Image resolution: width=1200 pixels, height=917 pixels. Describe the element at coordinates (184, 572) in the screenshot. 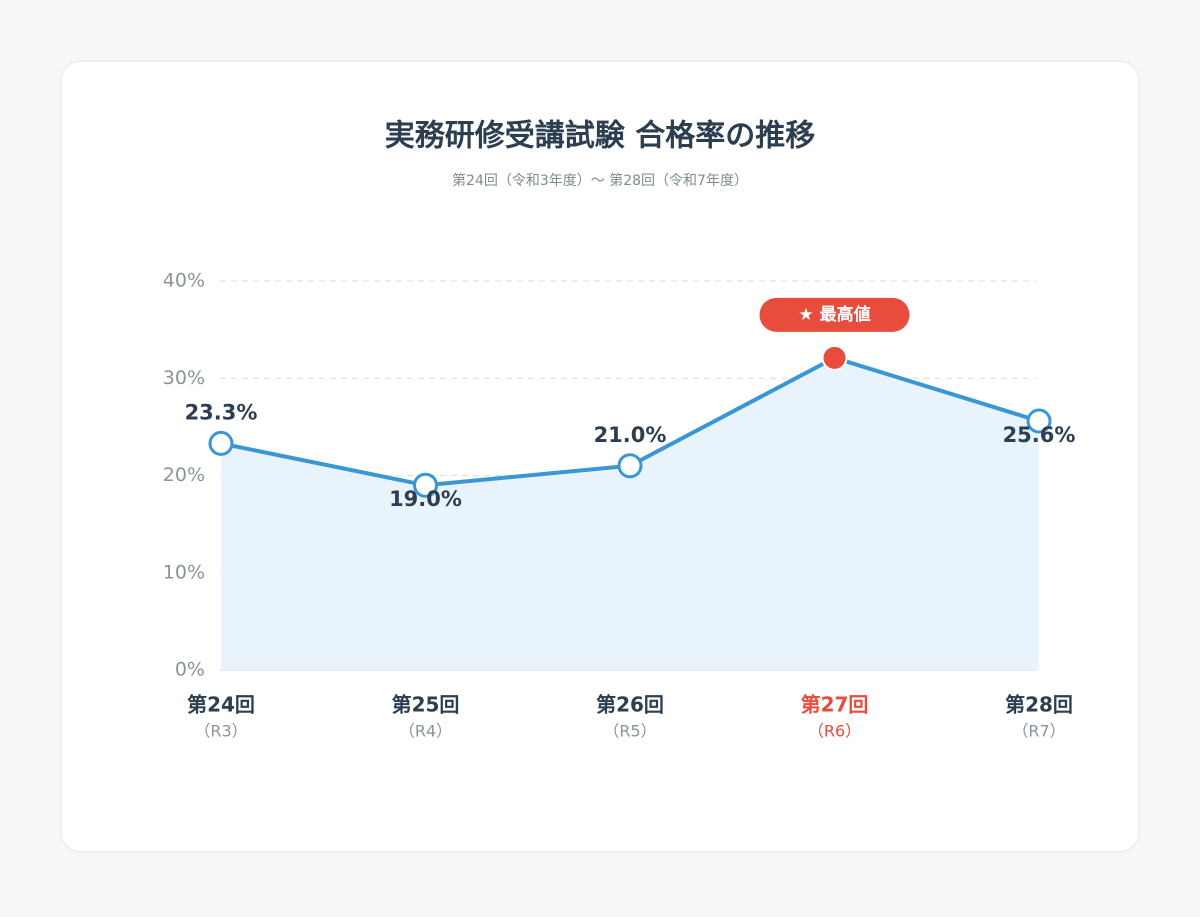

I see `y-tick-label: 10%` at that location.